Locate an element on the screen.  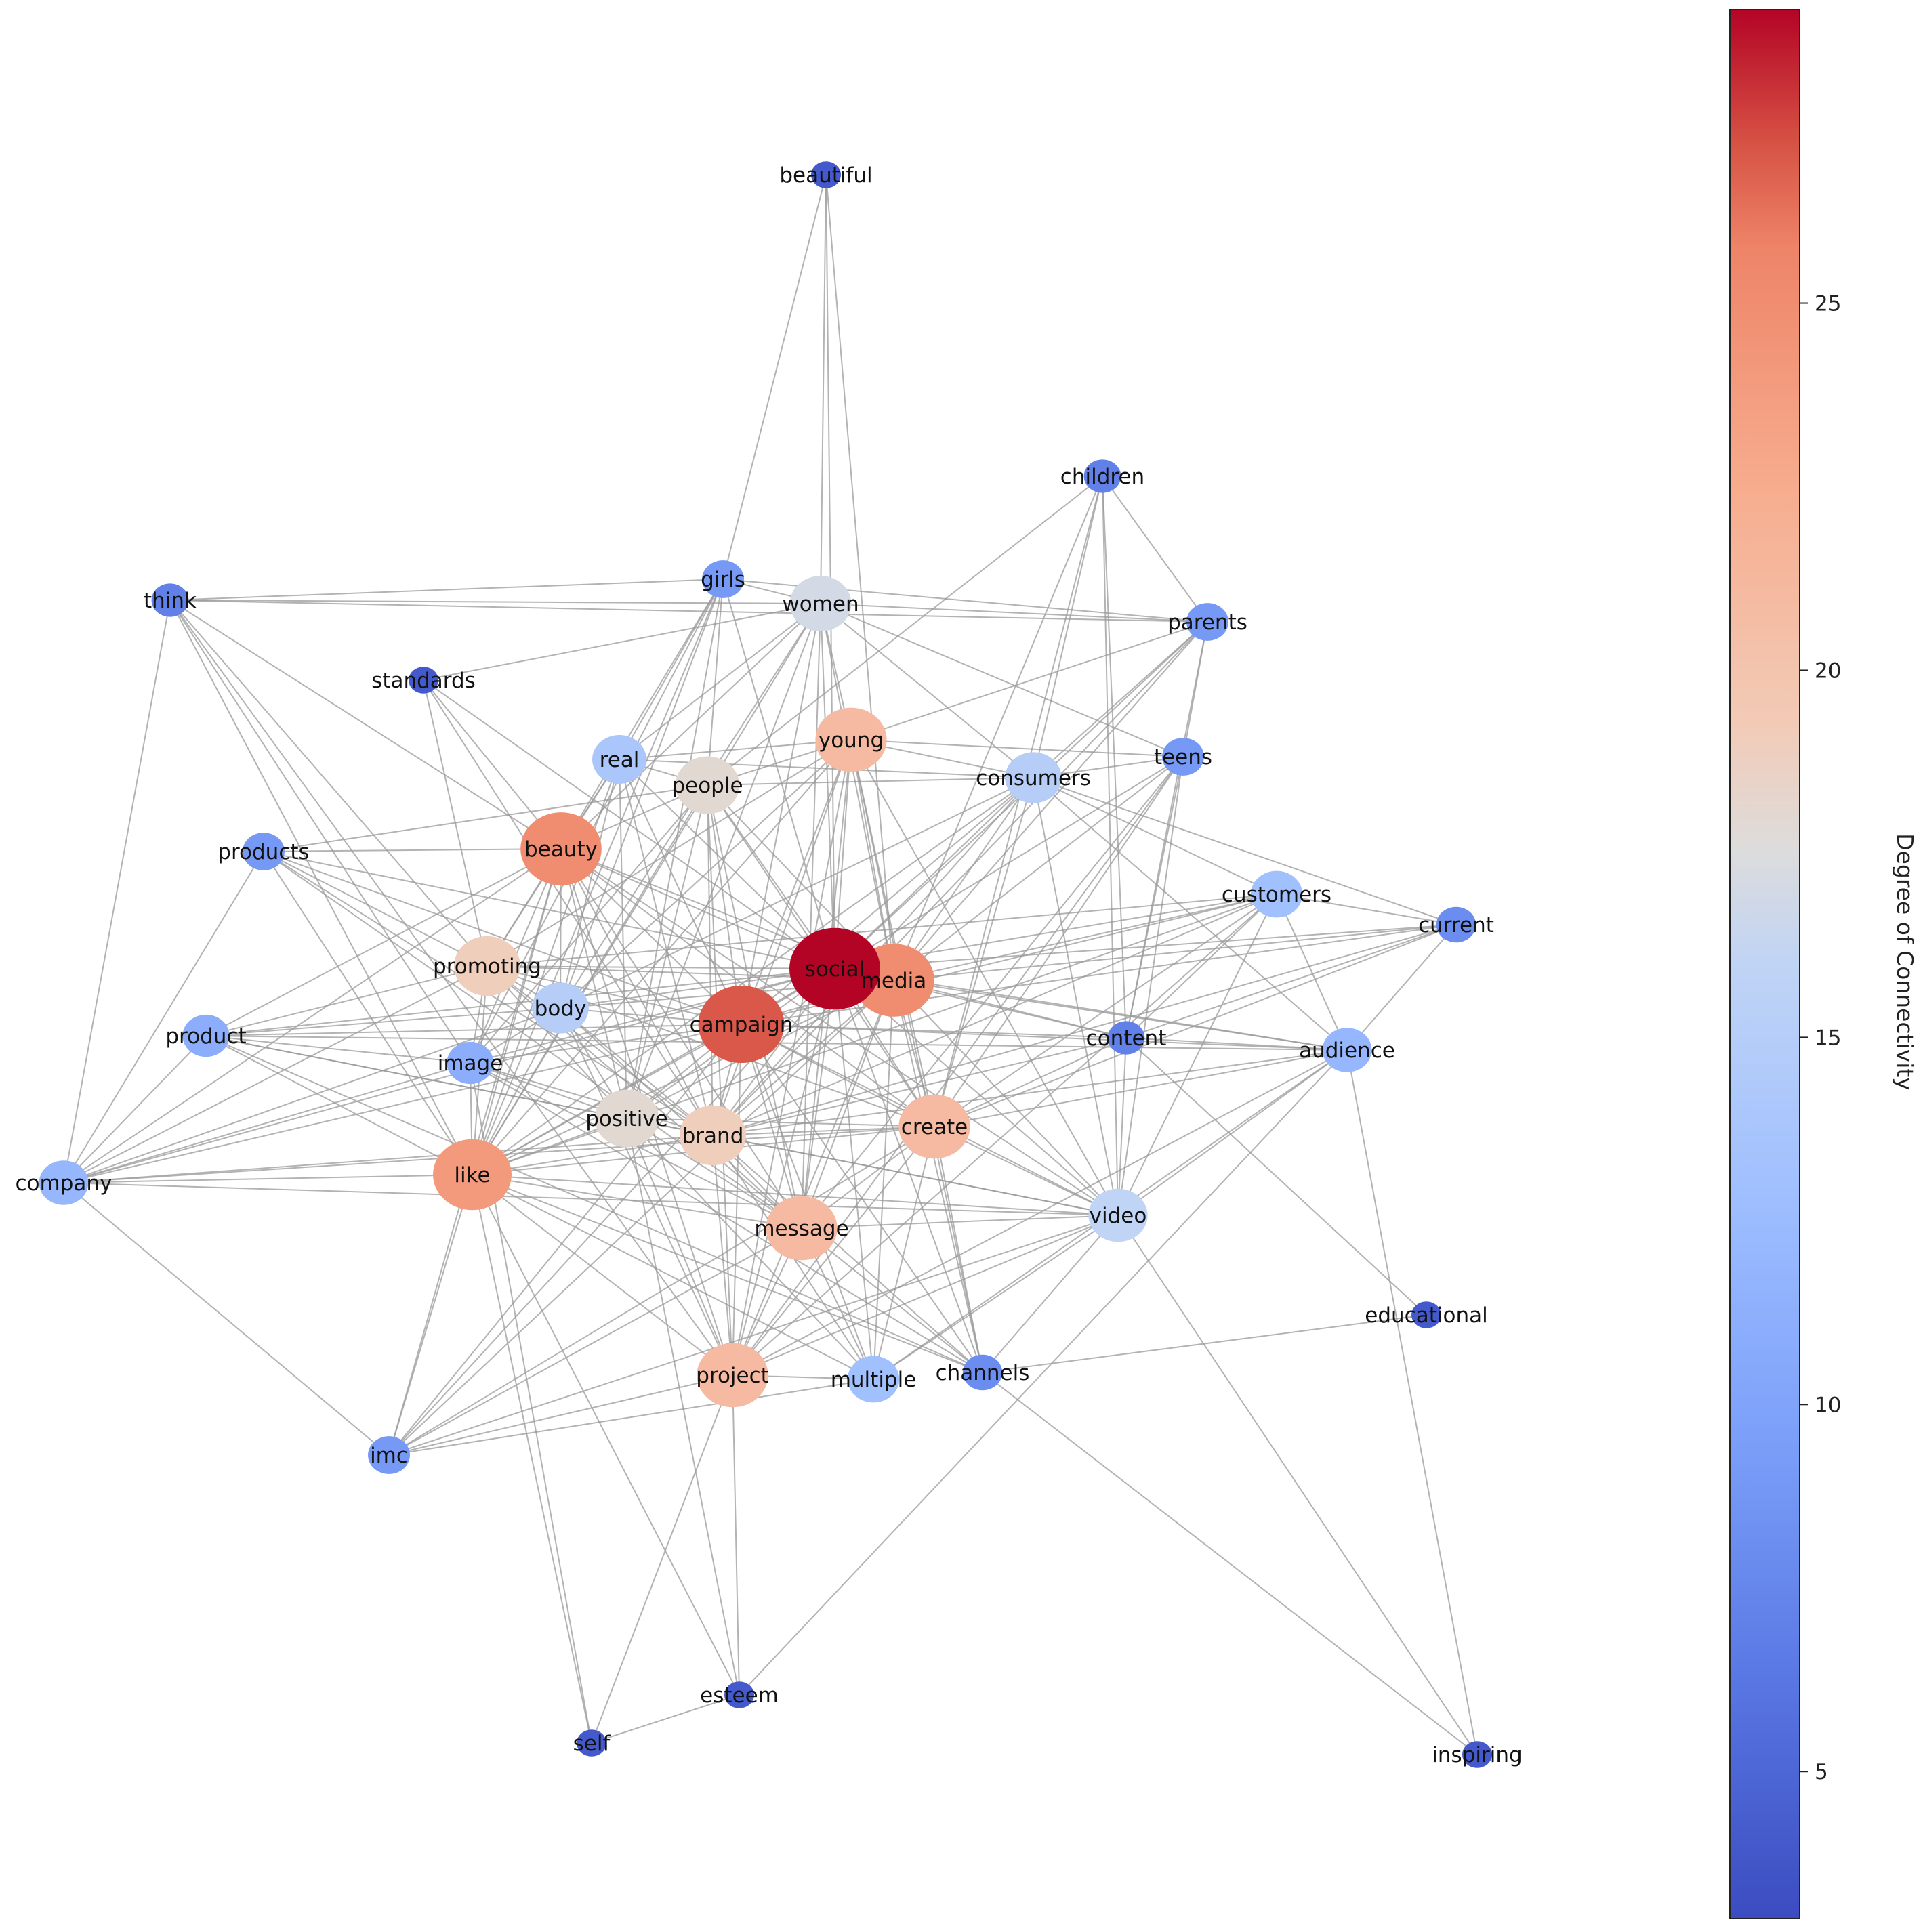
edge-customers-video is located at coordinates (1197, 1055).